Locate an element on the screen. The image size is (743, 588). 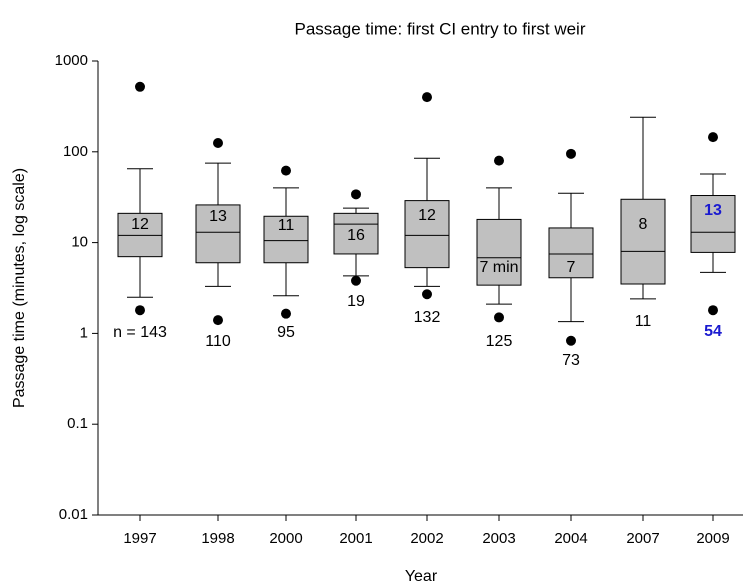
n-label: 95 is located at coordinates (286, 332).